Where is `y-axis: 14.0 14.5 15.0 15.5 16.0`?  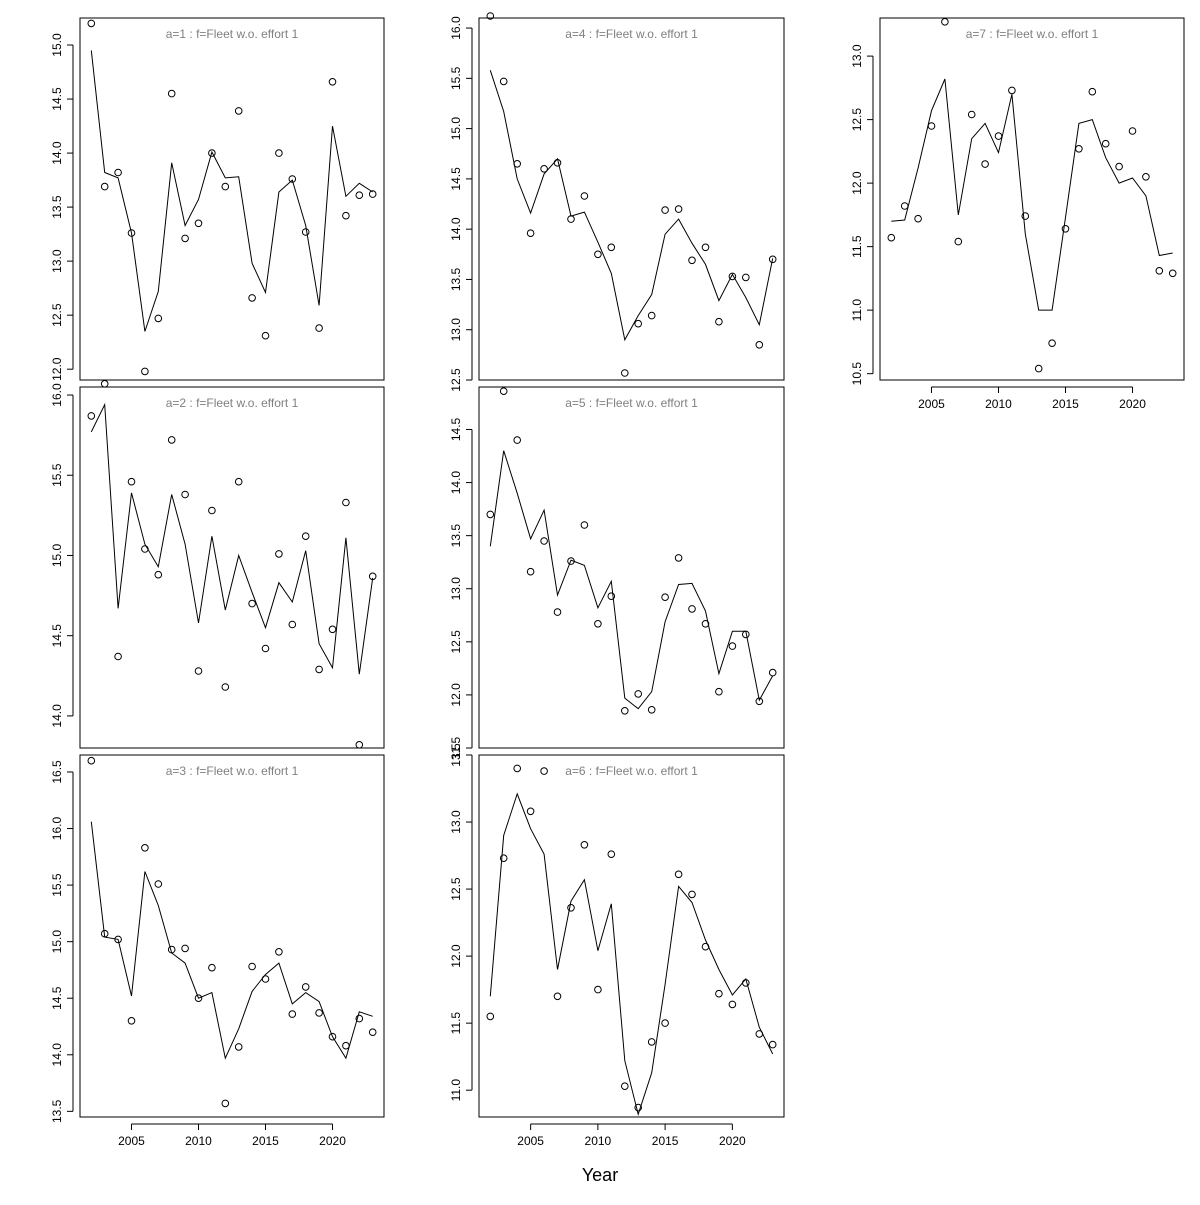 y-axis: 14.0 14.5 15.0 15.5 16.0 is located at coordinates (62, 555).